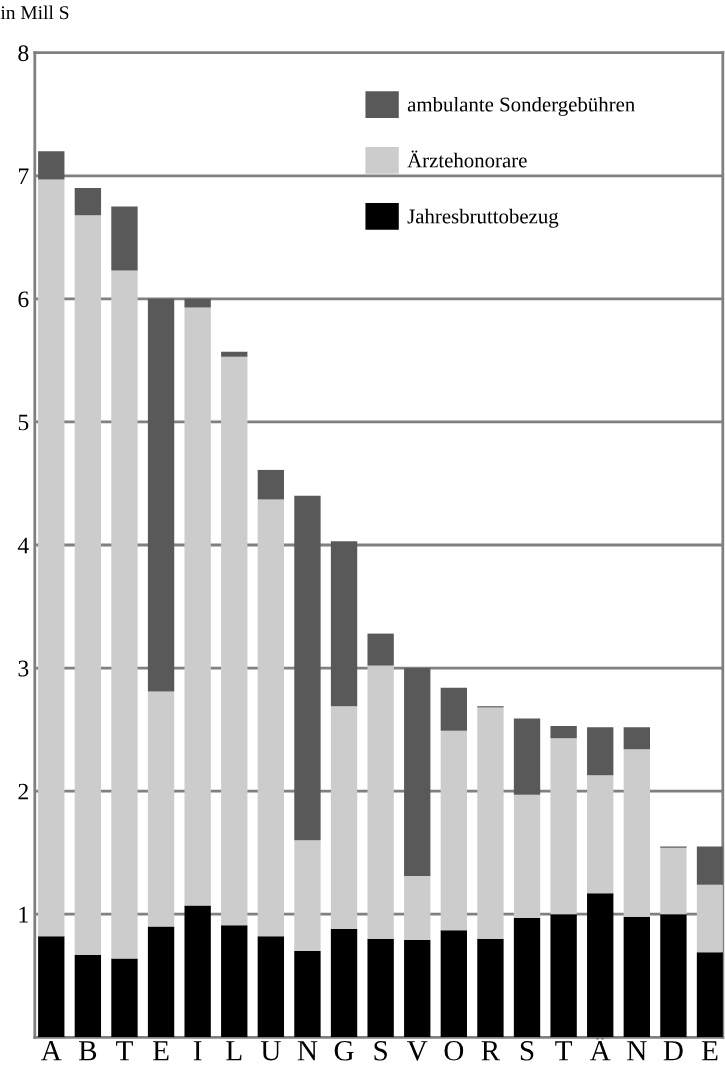 This screenshot has height=1076, width=725. Describe the element at coordinates (417, 1051) in the screenshot. I see `x-tick-label: V` at that location.